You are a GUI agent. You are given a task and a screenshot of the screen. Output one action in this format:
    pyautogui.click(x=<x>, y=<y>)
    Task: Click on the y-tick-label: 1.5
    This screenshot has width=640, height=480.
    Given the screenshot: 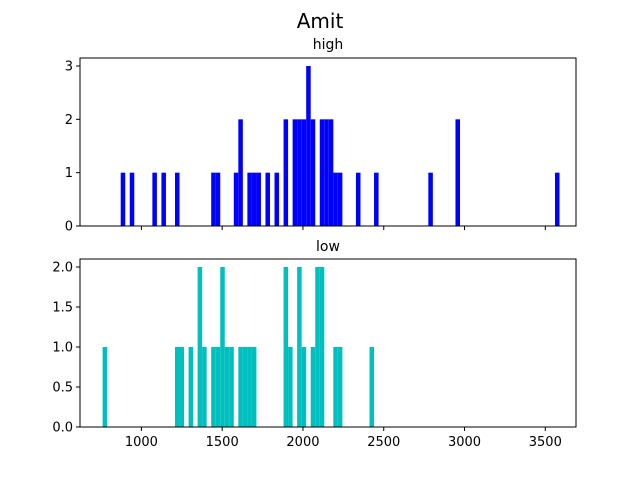 What is the action you would take?
    pyautogui.click(x=62, y=308)
    